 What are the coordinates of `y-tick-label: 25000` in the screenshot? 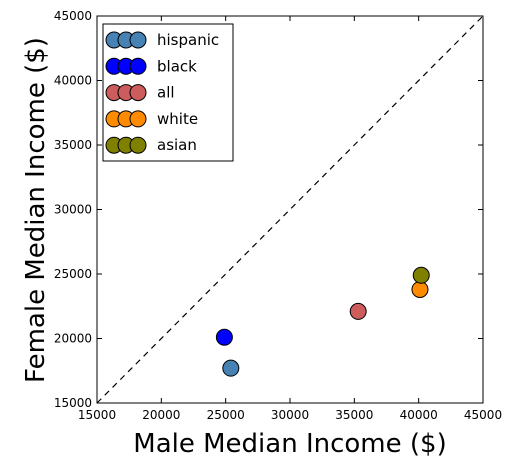 It's located at (73, 274).